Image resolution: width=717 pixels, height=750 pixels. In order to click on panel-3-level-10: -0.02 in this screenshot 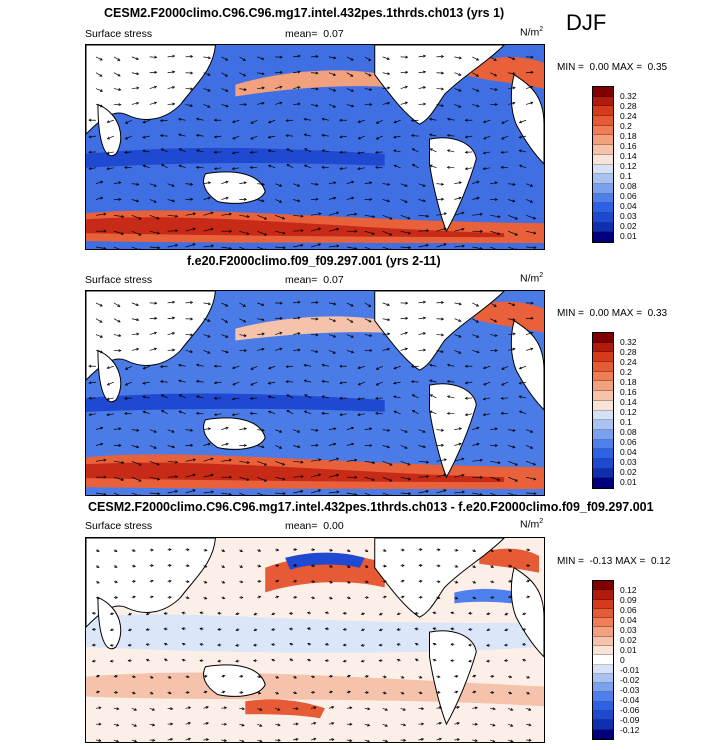, I will do `click(630, 680)`.